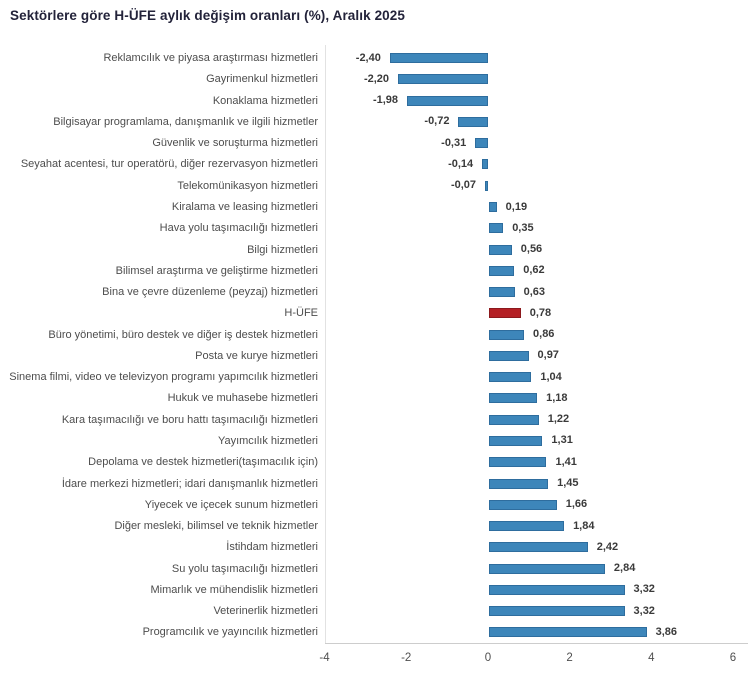 Image resolution: width=750 pixels, height=679 pixels. What do you see at coordinates (557, 397) in the screenshot?
I see `value-label: 1,18` at bounding box center [557, 397].